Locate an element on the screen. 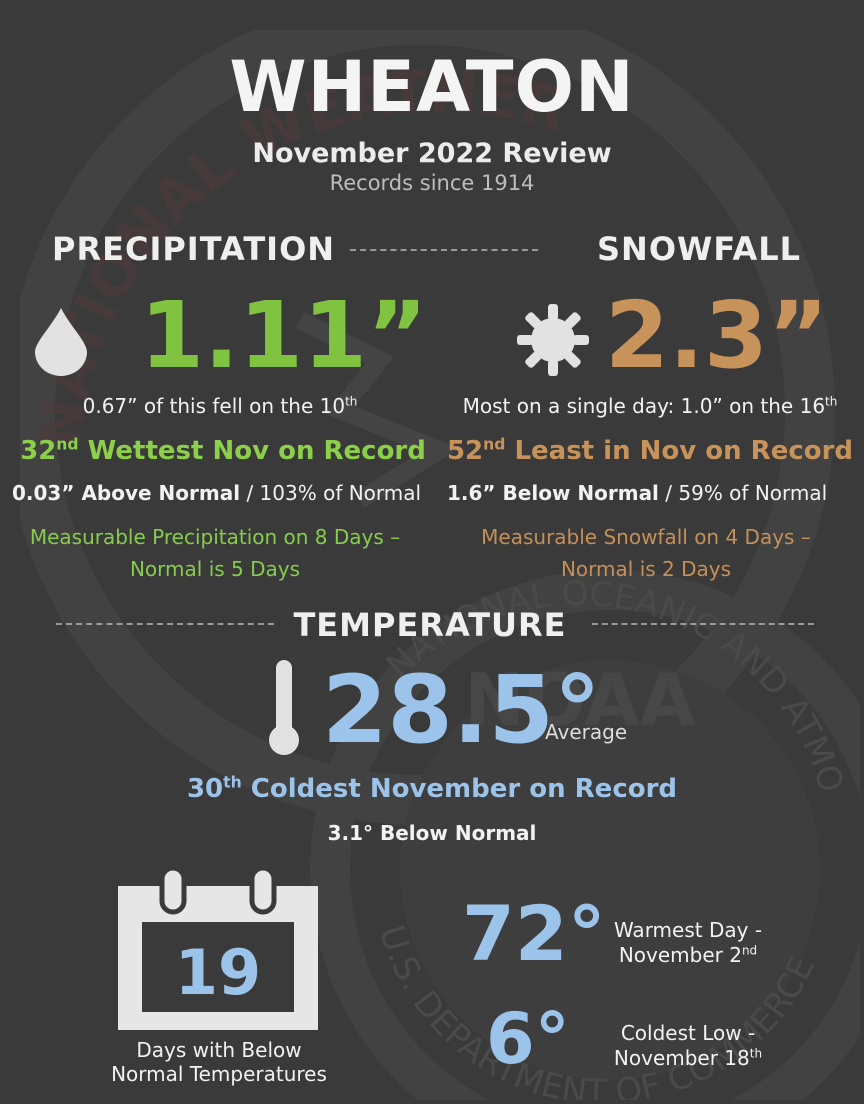 This screenshot has width=864, height=1104. snowfall-heading: SNOWFALL is located at coordinates (699, 249).